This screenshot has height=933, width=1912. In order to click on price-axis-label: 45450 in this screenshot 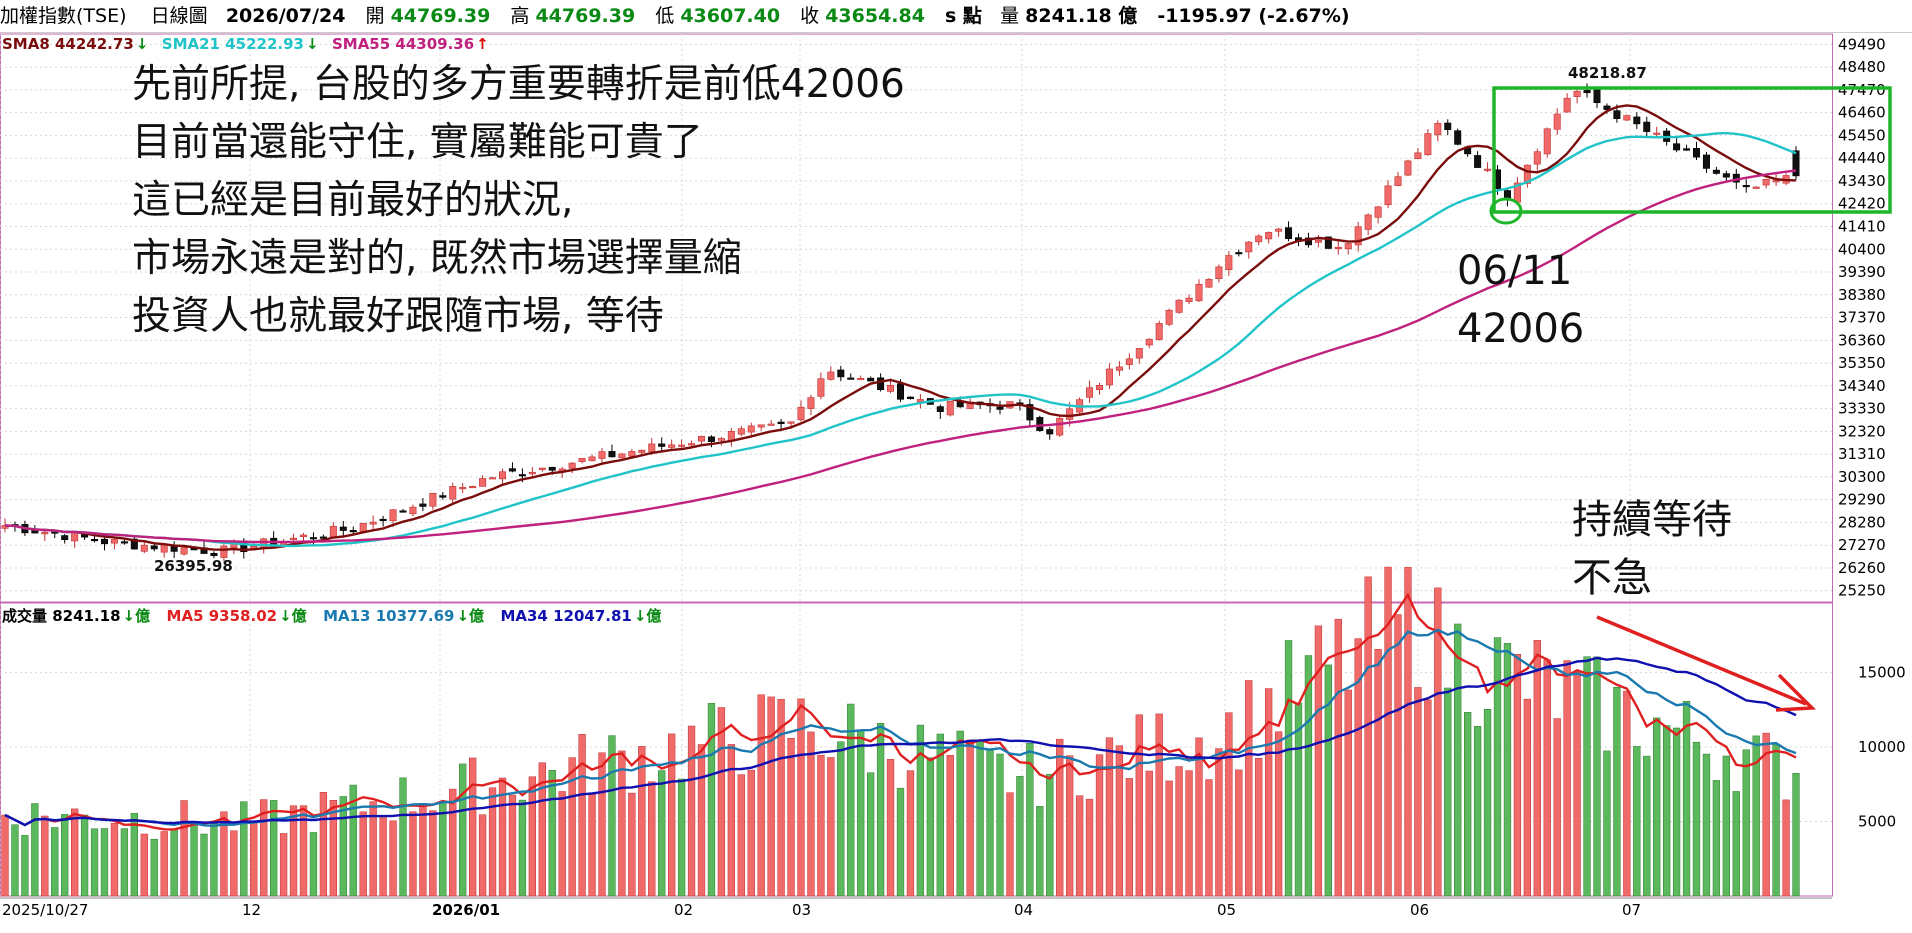, I will do `click(1862, 135)`.